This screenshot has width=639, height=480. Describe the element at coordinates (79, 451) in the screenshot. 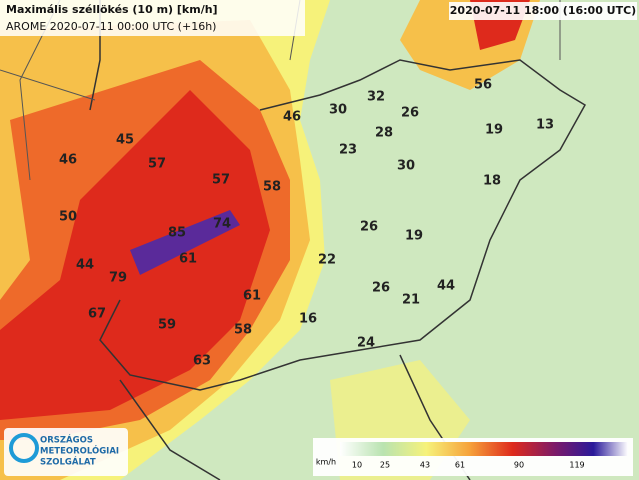

I see `logo-text: METEOROLÓGIAI` at that location.